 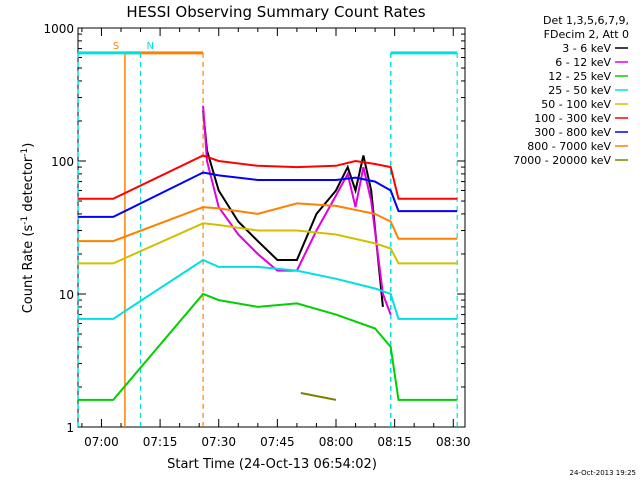 What do you see at coordinates (101, 442) in the screenshot?
I see `x-tick-label: 07:00` at bounding box center [101, 442].